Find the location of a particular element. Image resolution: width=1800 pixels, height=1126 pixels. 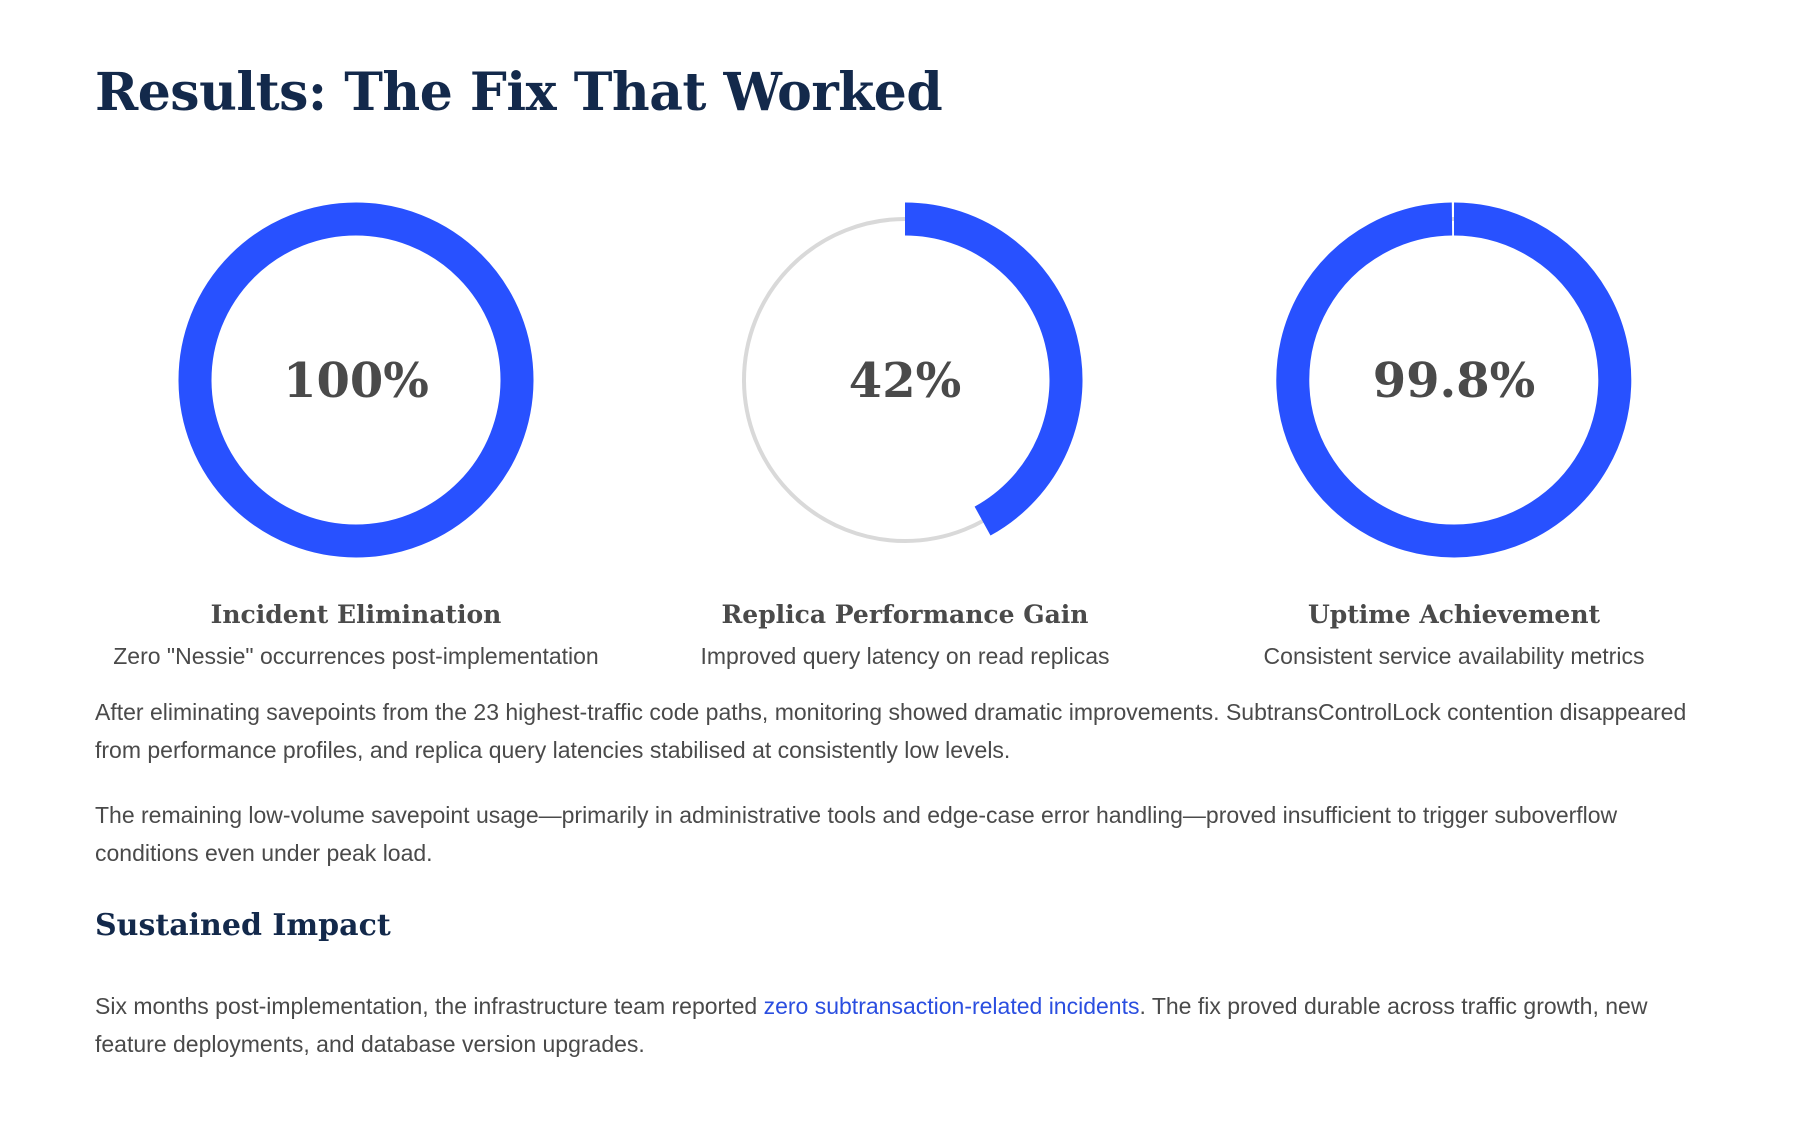

metric-description: Improved query latency on read replicas is located at coordinates (905, 656).